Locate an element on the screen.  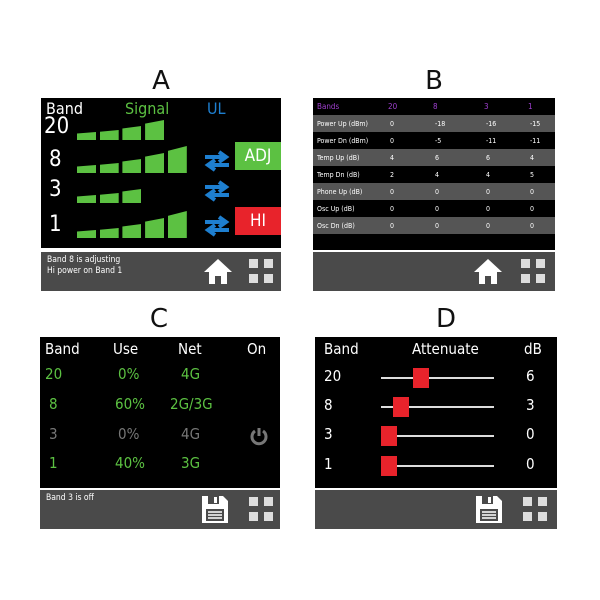
table-cell: 5 is located at coordinates (532, 175).